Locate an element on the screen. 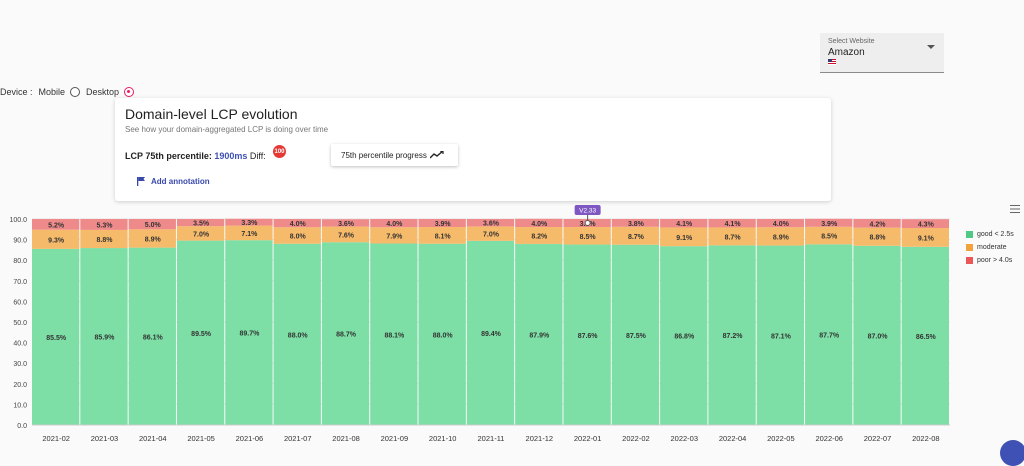 The height and width of the screenshot is (466, 1024). data-label-moderate: 7.9% is located at coordinates (394, 236).